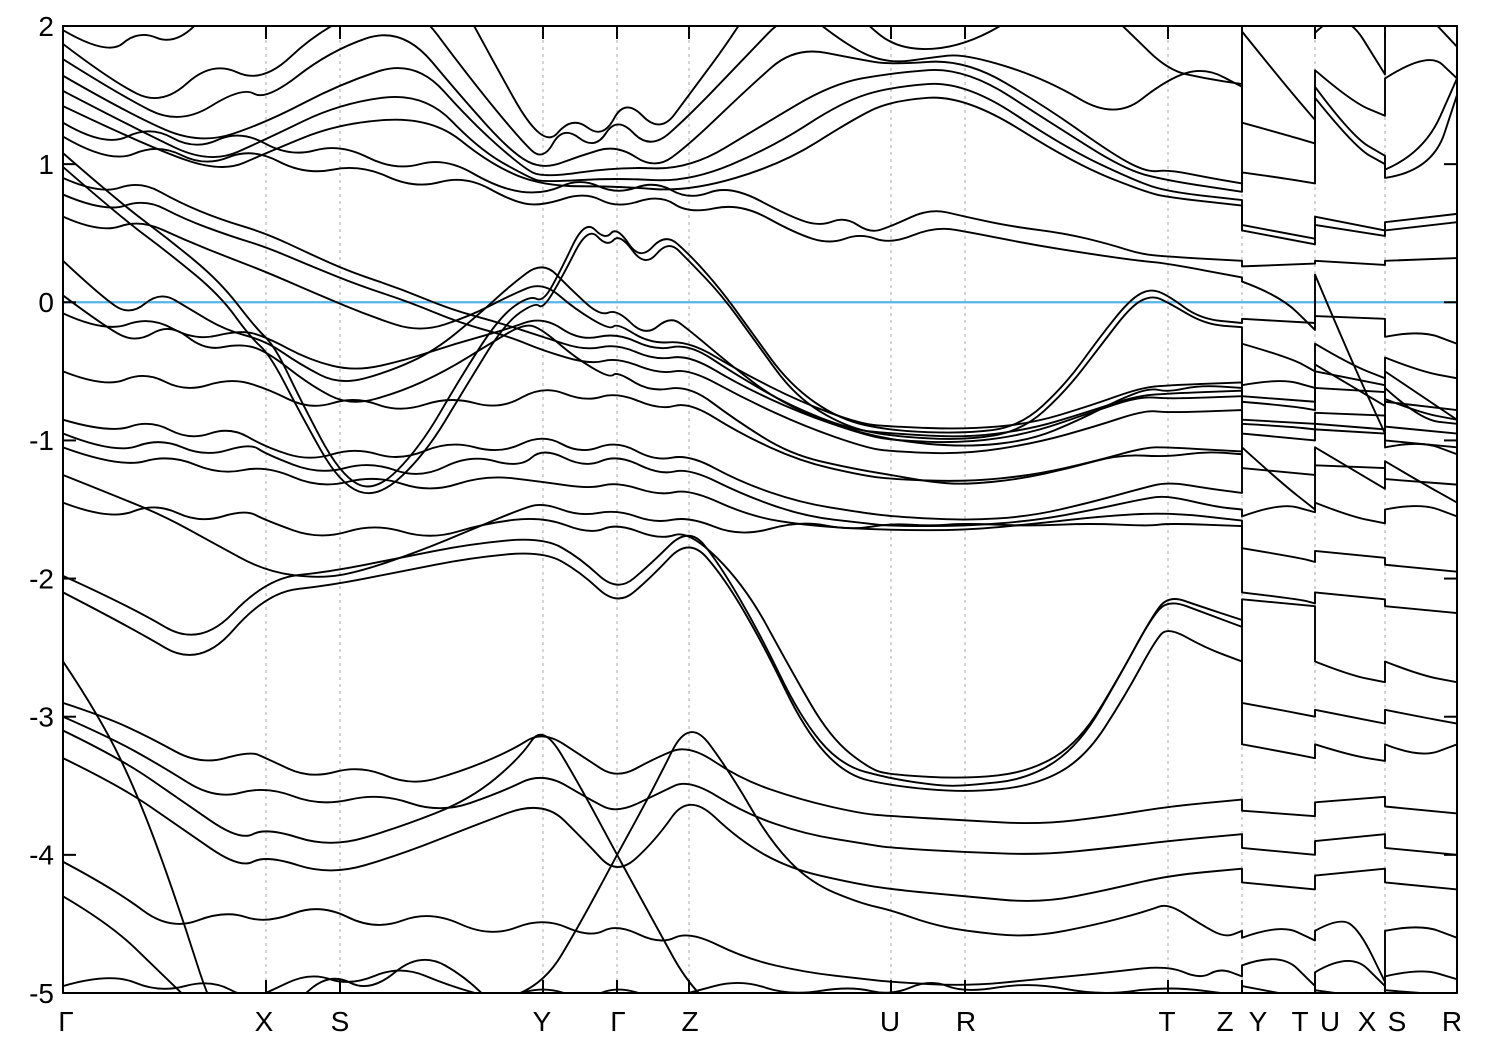 This screenshot has width=1500, height=1050. What do you see at coordinates (41, 440) in the screenshot?
I see `y-tick-label: -1` at bounding box center [41, 440].